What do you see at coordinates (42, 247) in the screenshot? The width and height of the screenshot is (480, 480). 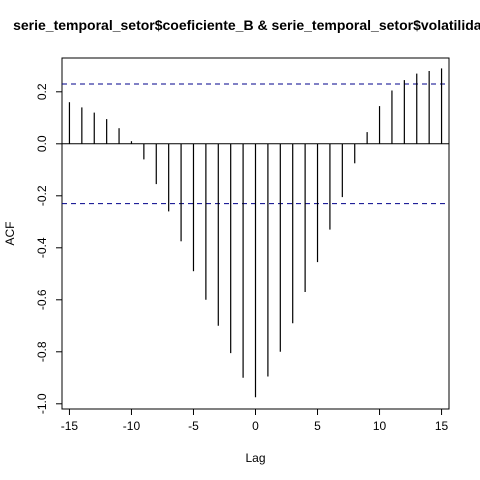 I see `y-tick-label: -0.4` at bounding box center [42, 247].